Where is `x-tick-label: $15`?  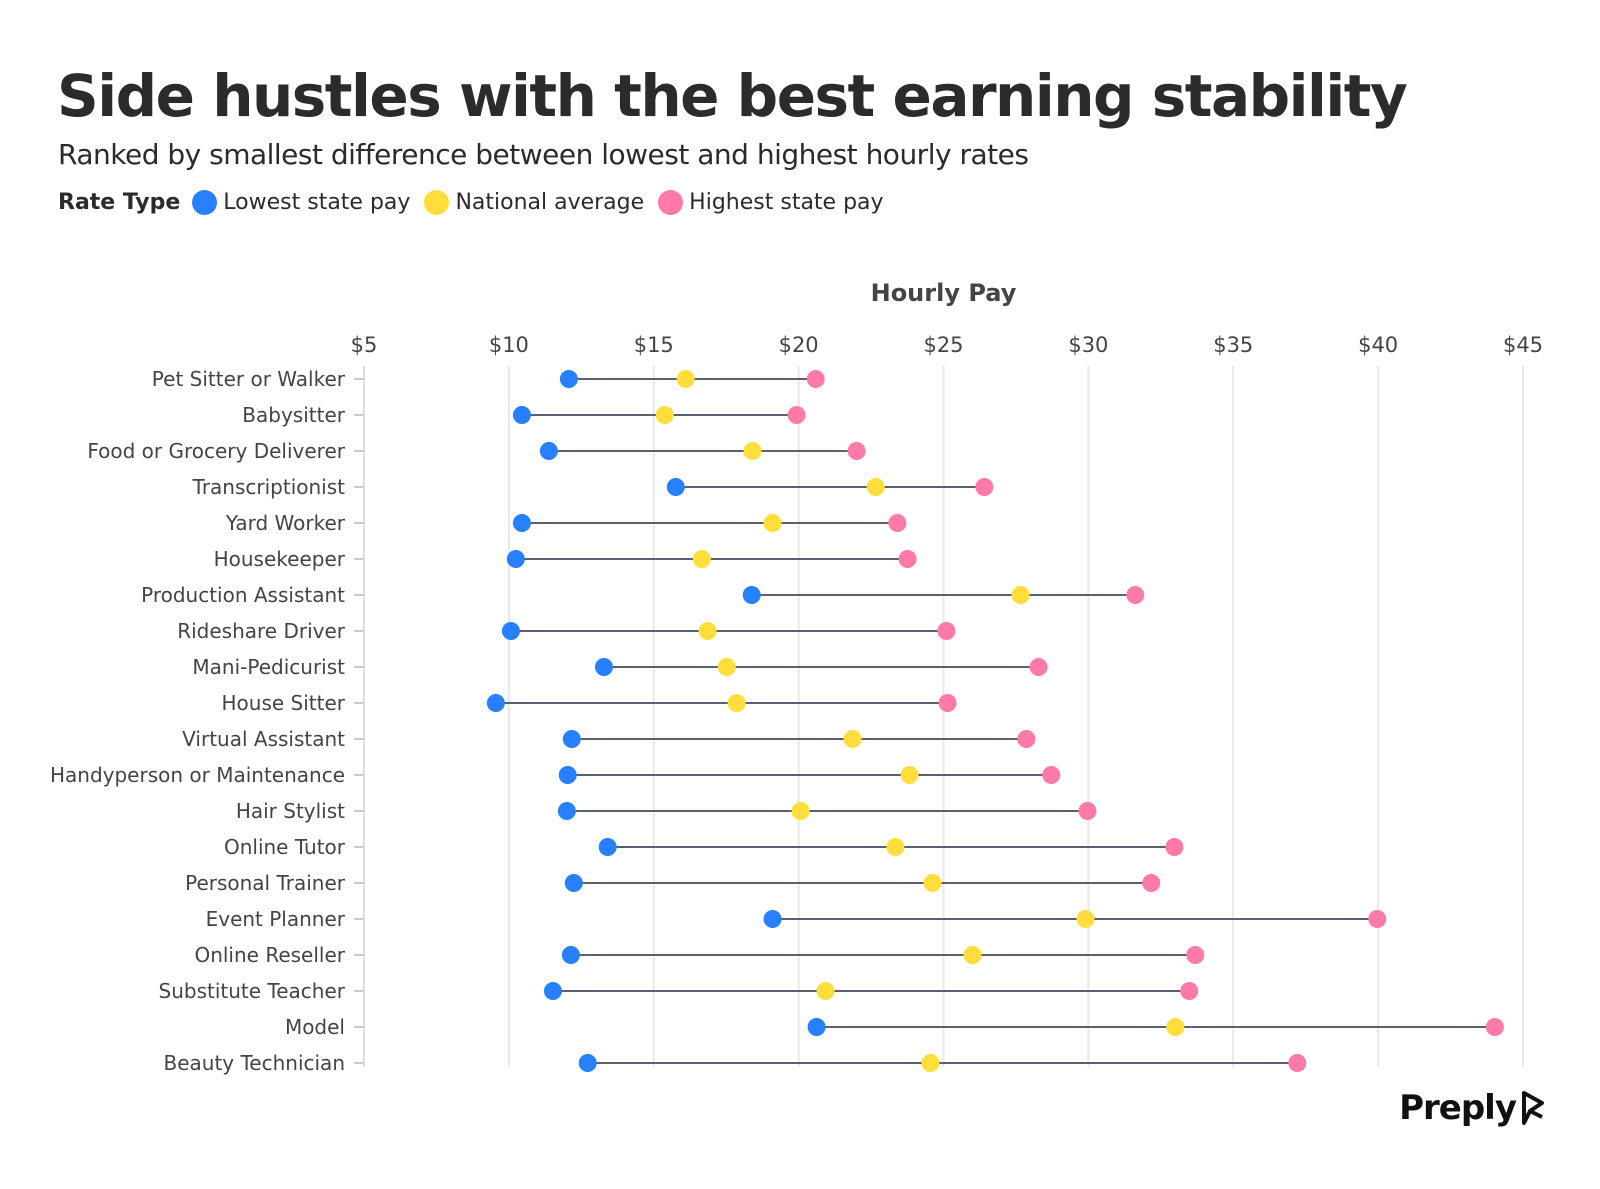 x-tick-label: $15 is located at coordinates (654, 345).